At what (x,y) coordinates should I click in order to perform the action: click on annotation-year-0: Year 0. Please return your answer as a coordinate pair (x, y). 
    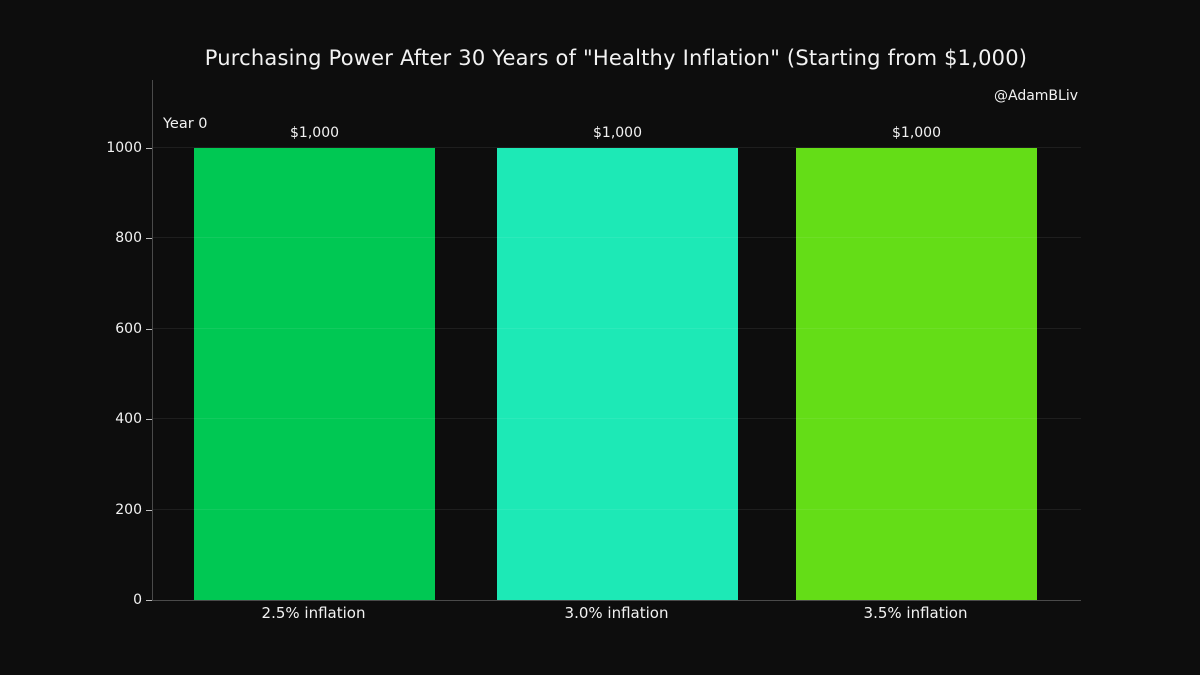
    Looking at the image, I should click on (185, 124).